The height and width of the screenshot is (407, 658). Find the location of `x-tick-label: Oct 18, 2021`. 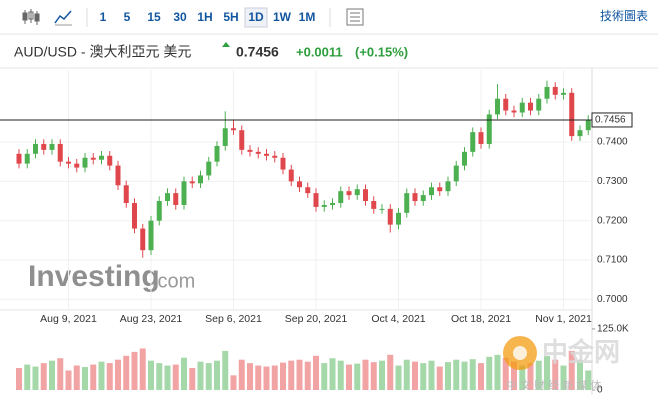

x-tick-label: Oct 18, 2021 is located at coordinates (481, 319).